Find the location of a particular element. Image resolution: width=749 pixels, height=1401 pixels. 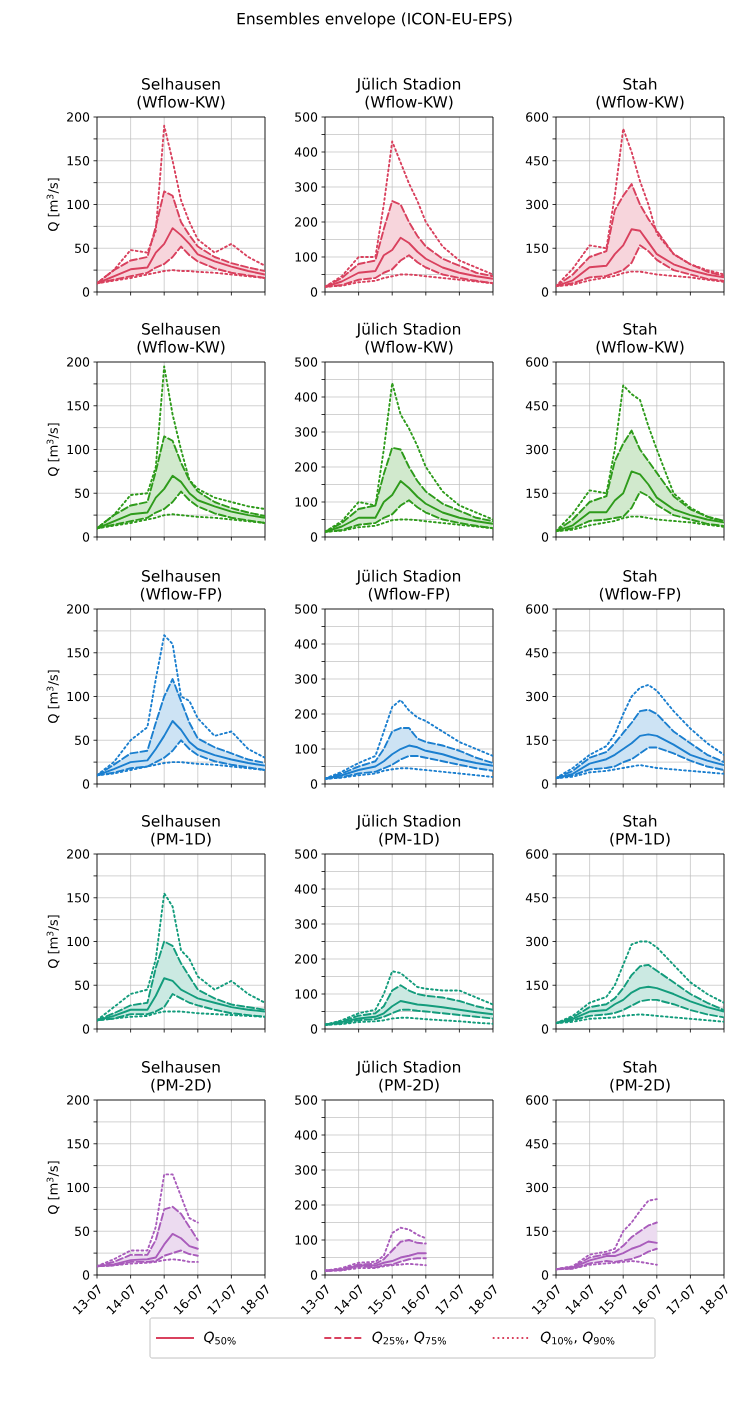

legend-label: Q$_{50%}$ is located at coordinates (220, 1338).